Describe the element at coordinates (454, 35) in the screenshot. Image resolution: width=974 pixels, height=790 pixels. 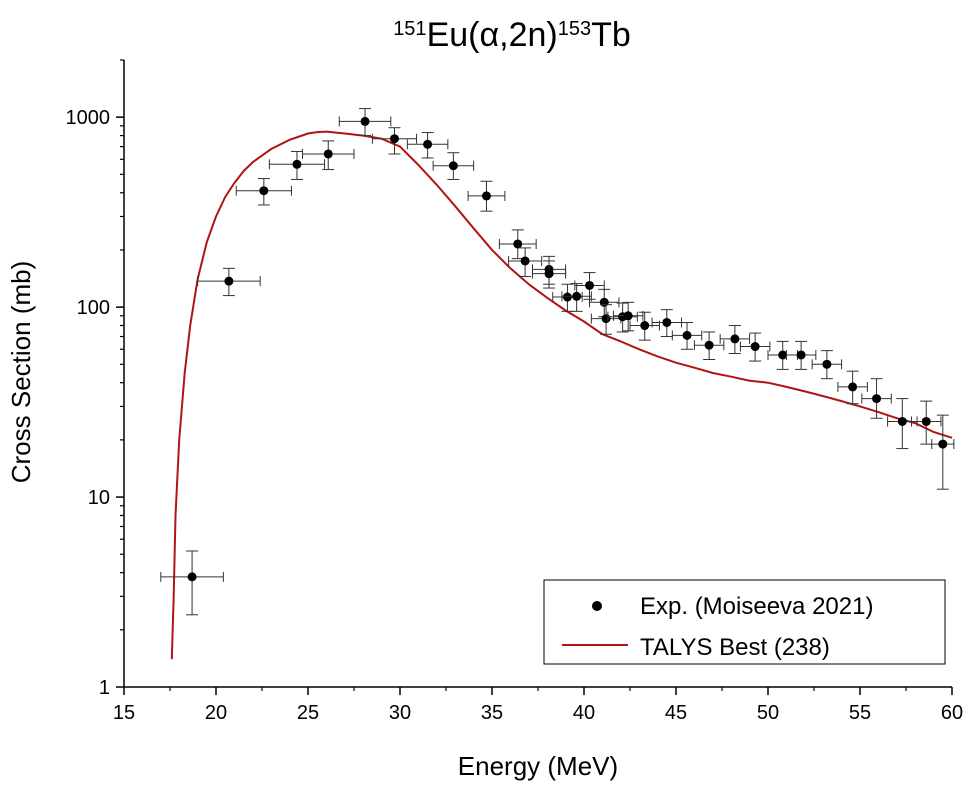
I see `title-part-1: Eu(` at that location.